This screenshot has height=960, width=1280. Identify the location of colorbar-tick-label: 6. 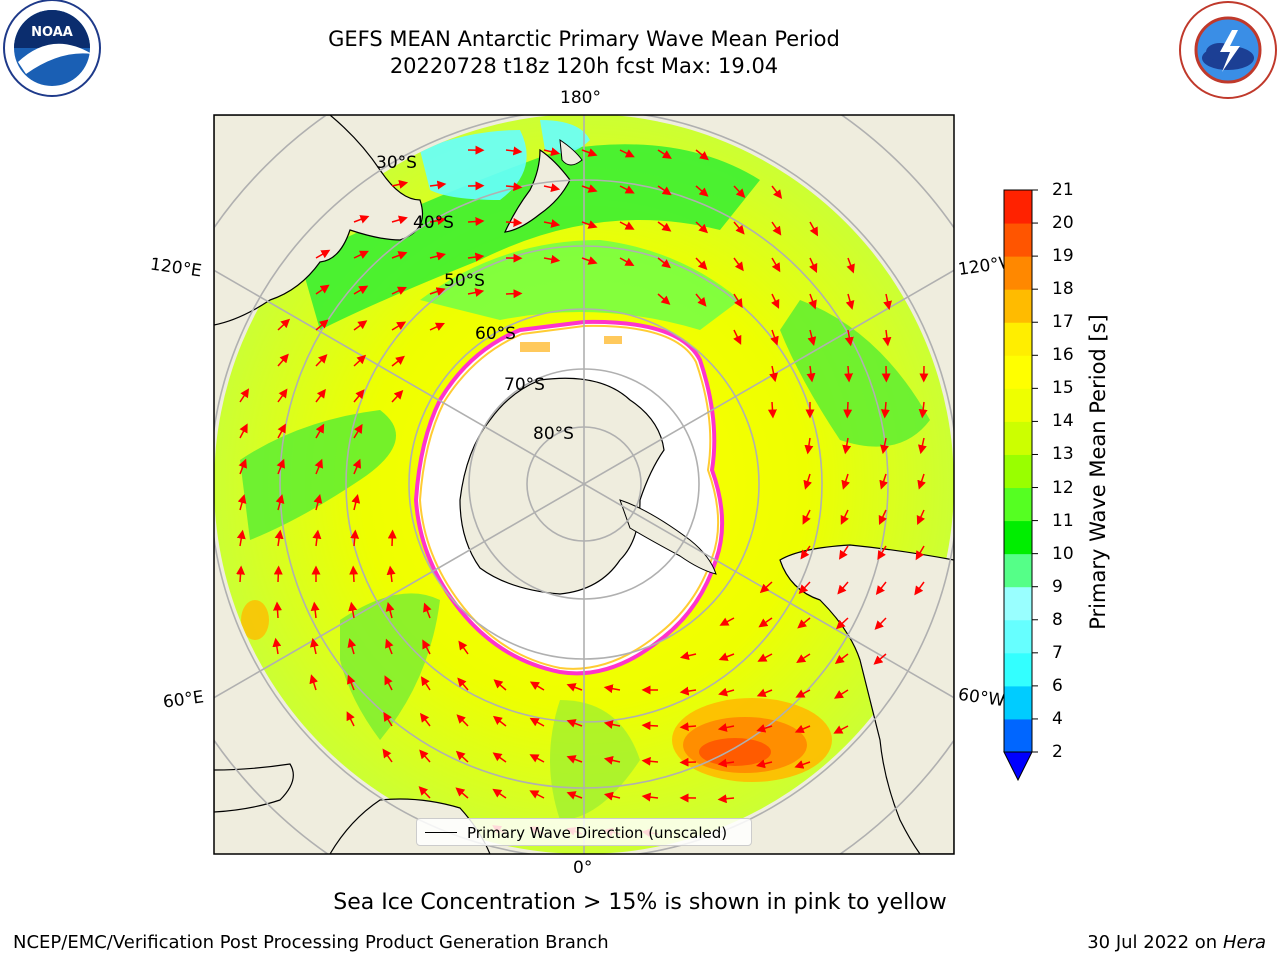
(1057, 685).